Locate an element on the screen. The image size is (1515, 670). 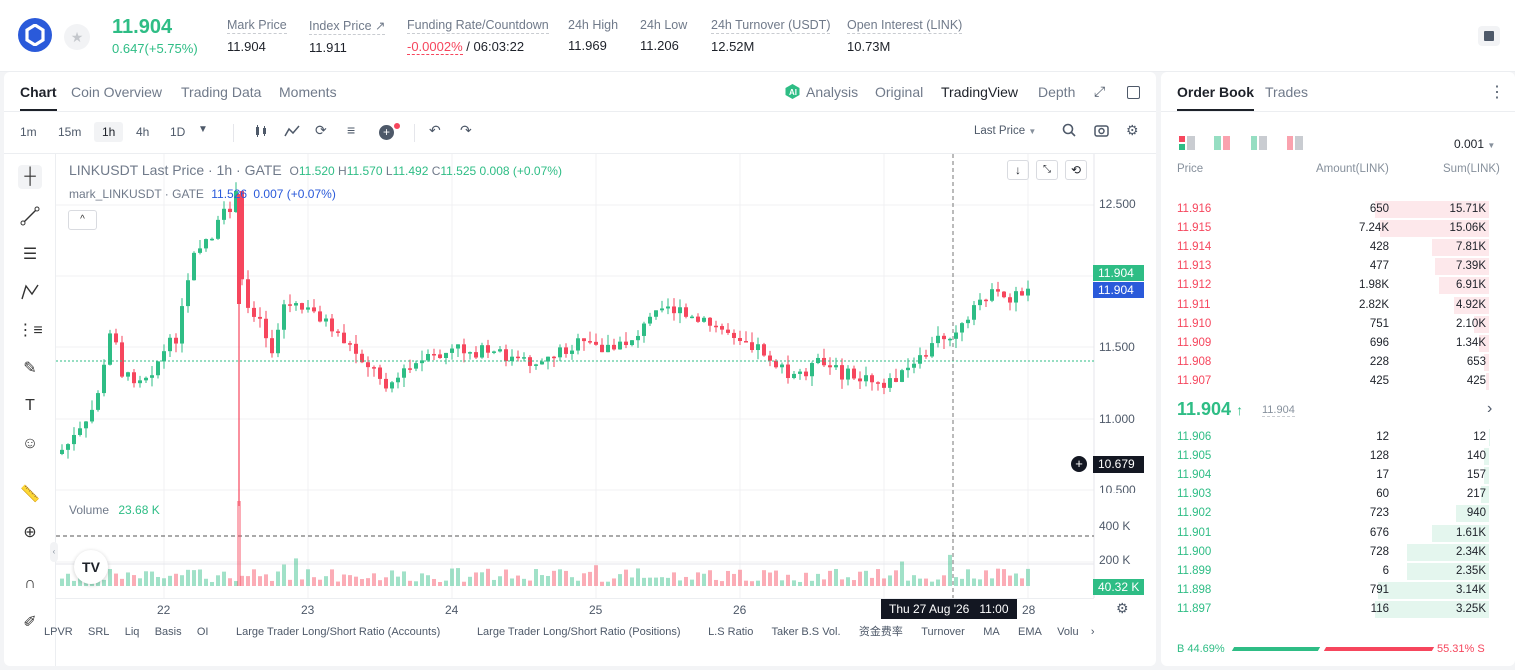
emoji-tool-icon: ☺ is located at coordinates (30, 443).